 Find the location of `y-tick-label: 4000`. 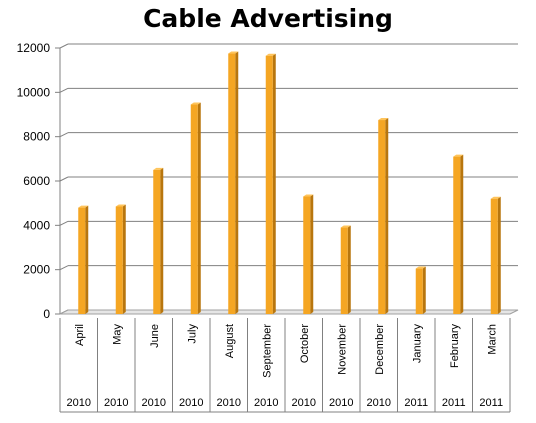

y-tick-label: 4000 is located at coordinates (36, 225).